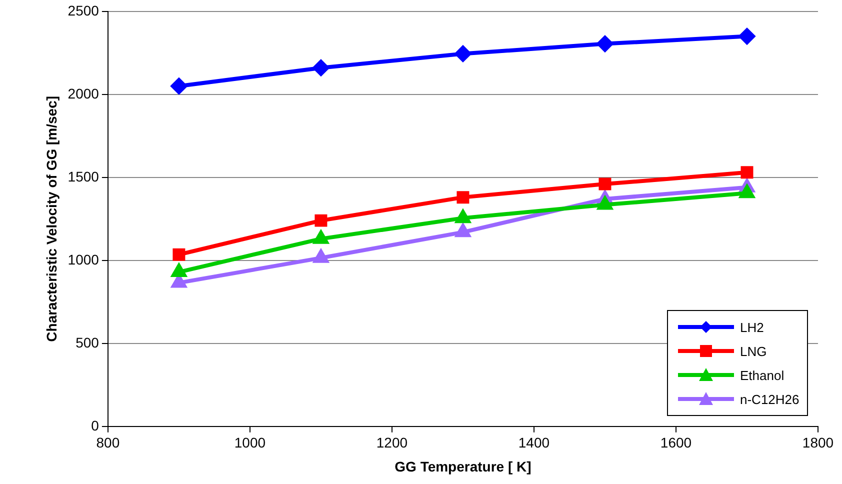 The height and width of the screenshot is (484, 842). I want to click on x-tick-label: 1200, so click(392, 442).